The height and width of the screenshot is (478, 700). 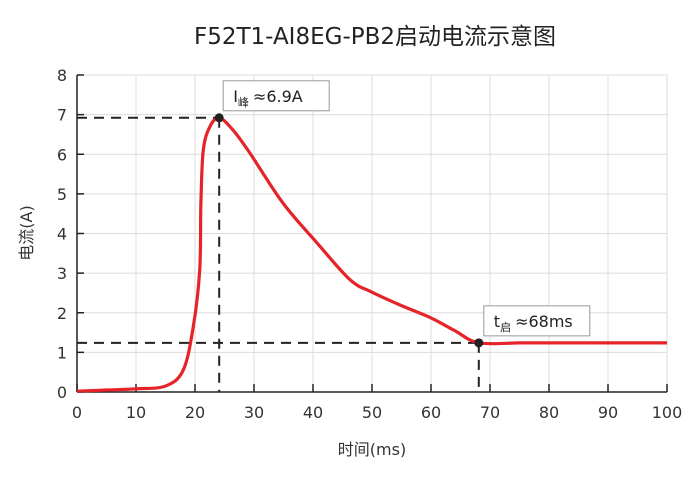 I want to click on x-tick-label: 40, so click(x=313, y=412).